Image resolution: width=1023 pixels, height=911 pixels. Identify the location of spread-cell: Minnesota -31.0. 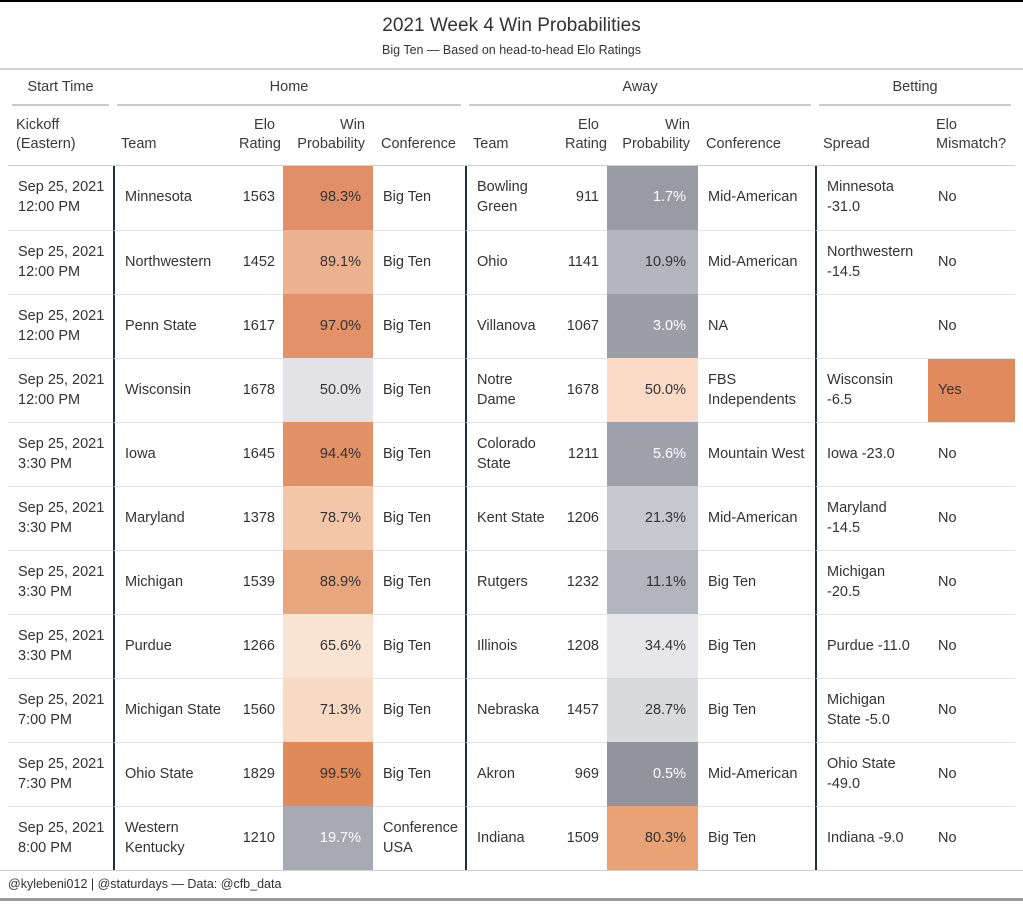
(871, 198).